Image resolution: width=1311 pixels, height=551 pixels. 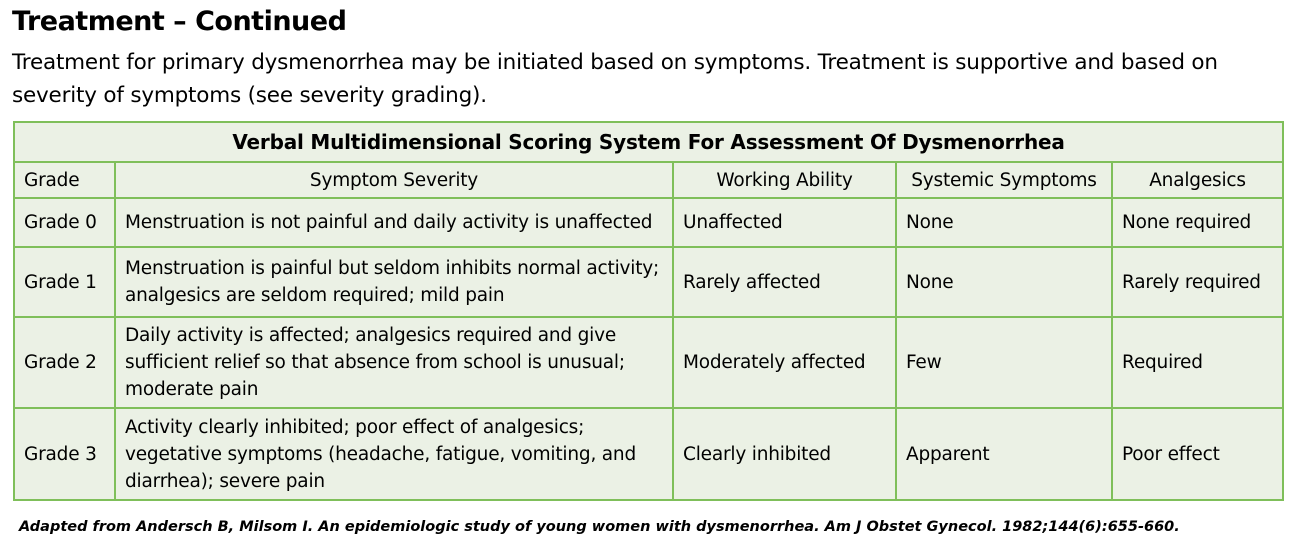 I want to click on analgesics-cell: Poor effect, so click(x=1197, y=454).